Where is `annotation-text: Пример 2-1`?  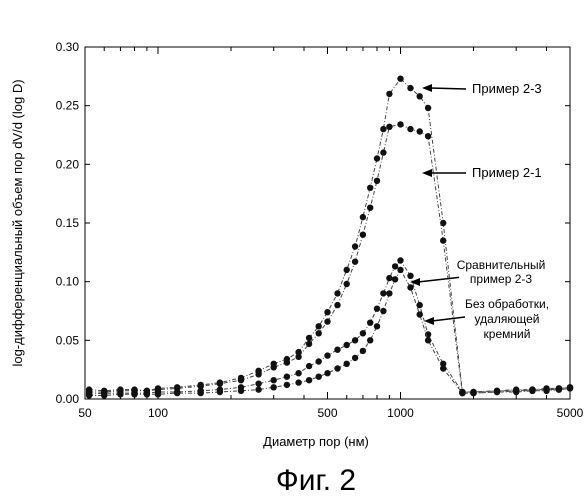 annotation-text: Пример 2-1 is located at coordinates (507, 172).